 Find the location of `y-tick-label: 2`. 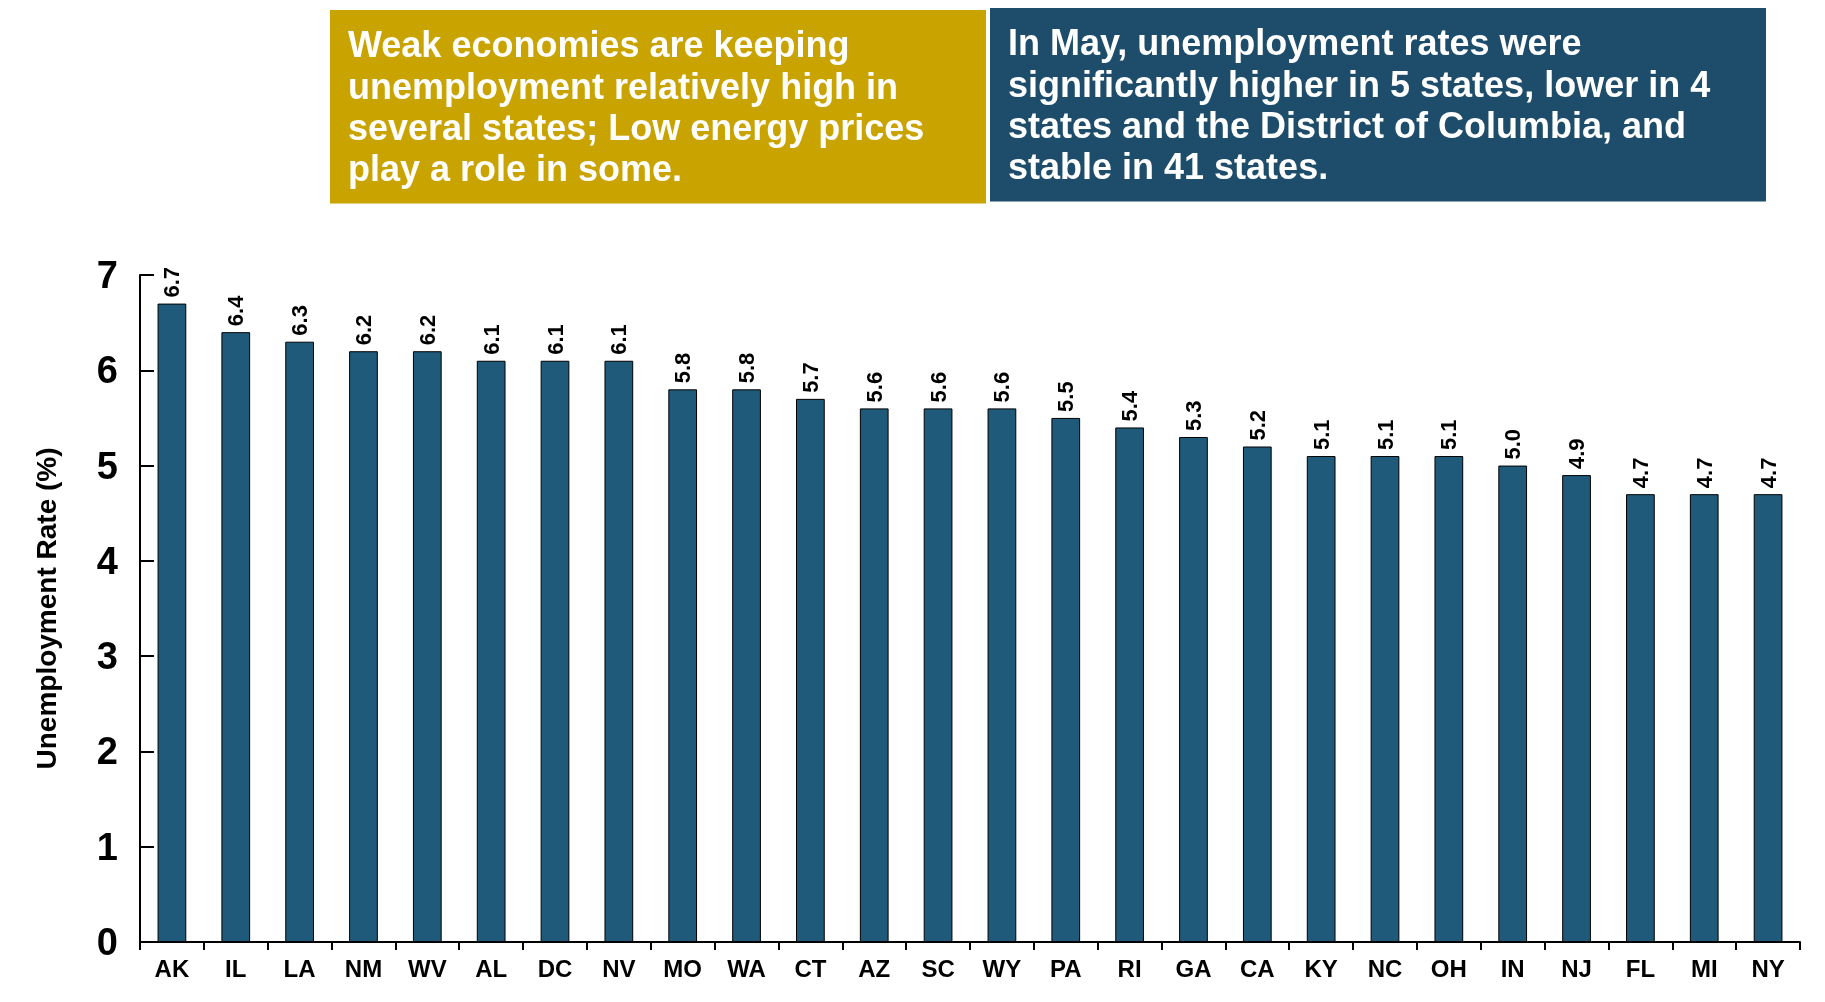

y-tick-label: 2 is located at coordinates (107, 751).